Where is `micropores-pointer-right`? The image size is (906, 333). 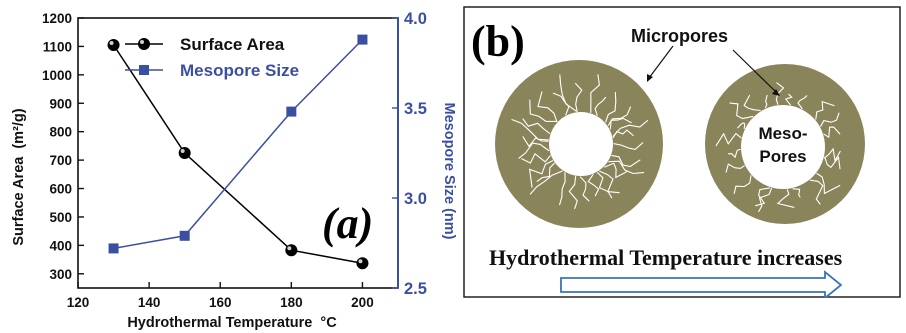 micropores-pointer-right is located at coordinates (754, 71).